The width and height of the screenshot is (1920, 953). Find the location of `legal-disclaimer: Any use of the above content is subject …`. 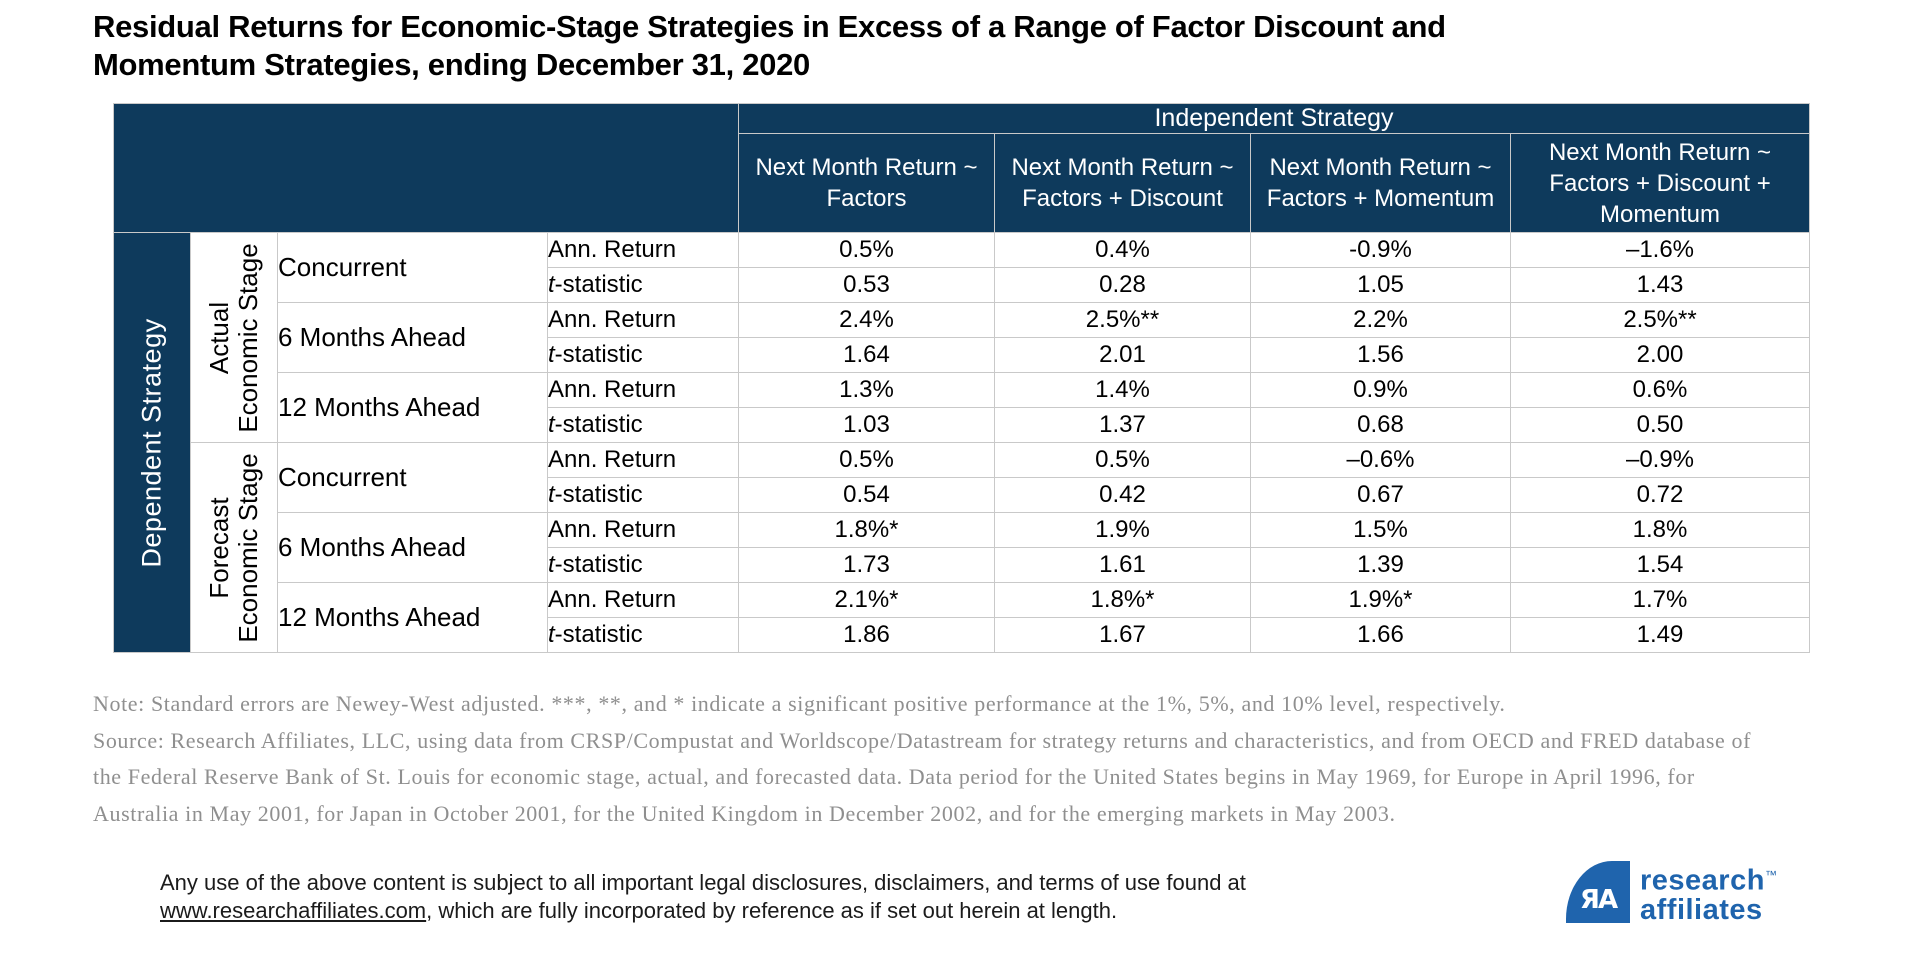

legal-disclaimer: Any use of the above content is subject … is located at coordinates (760, 896).